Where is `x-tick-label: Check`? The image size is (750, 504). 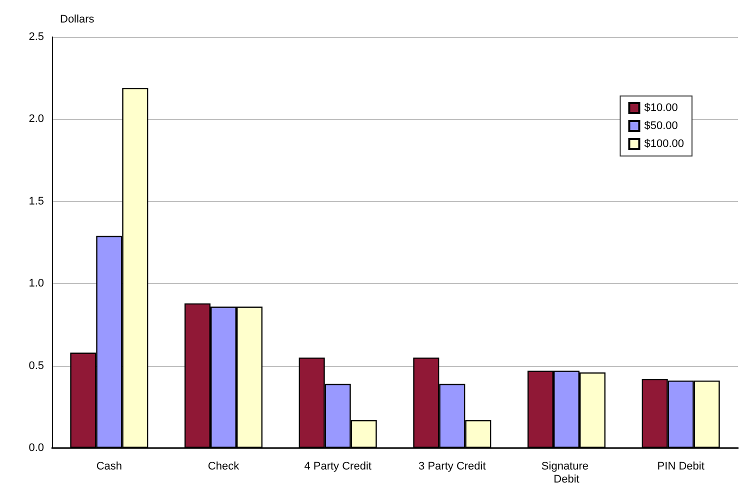 x-tick-label: Check is located at coordinates (224, 466).